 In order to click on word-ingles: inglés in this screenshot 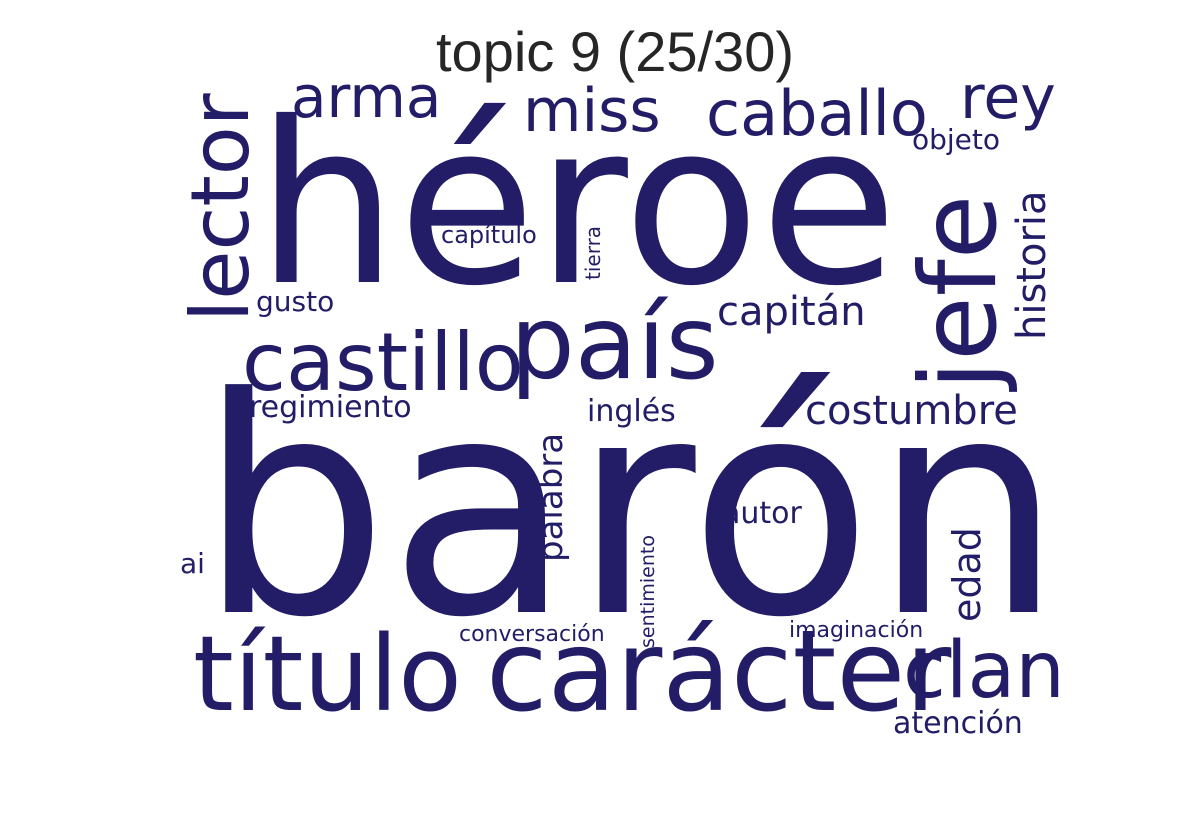, I will do `click(631, 411)`.